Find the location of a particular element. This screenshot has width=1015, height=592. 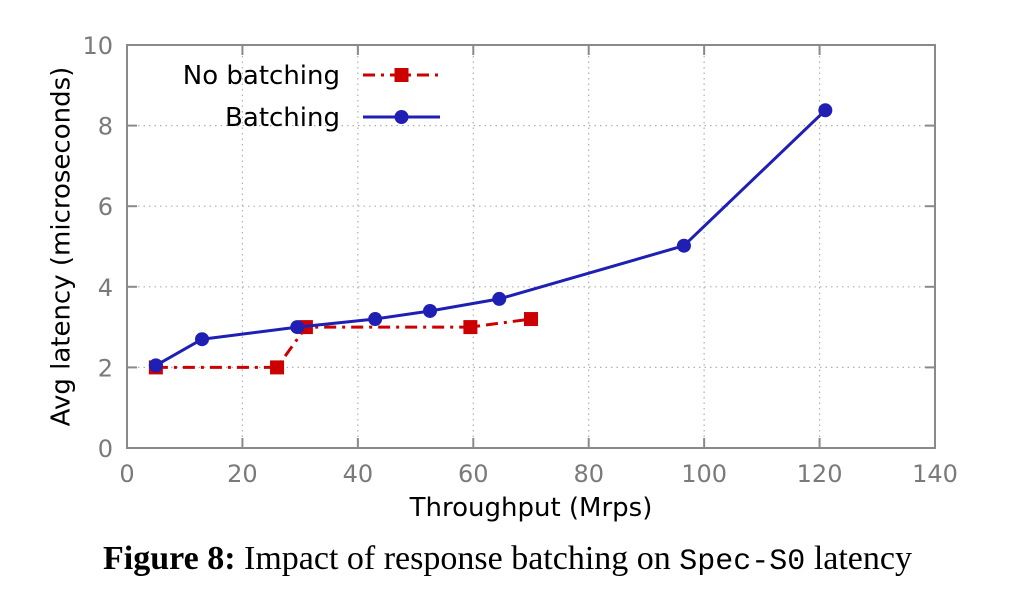

y-tick-label: 2 is located at coordinates (105, 368).